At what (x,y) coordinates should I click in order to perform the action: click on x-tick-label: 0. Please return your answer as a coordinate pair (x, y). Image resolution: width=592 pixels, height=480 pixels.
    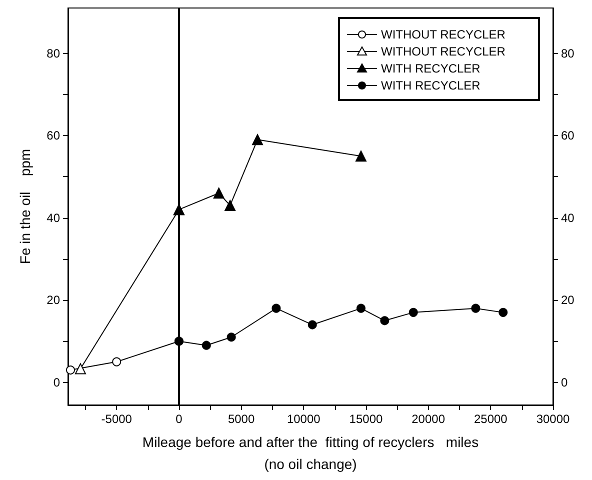
    Looking at the image, I should click on (179, 419).